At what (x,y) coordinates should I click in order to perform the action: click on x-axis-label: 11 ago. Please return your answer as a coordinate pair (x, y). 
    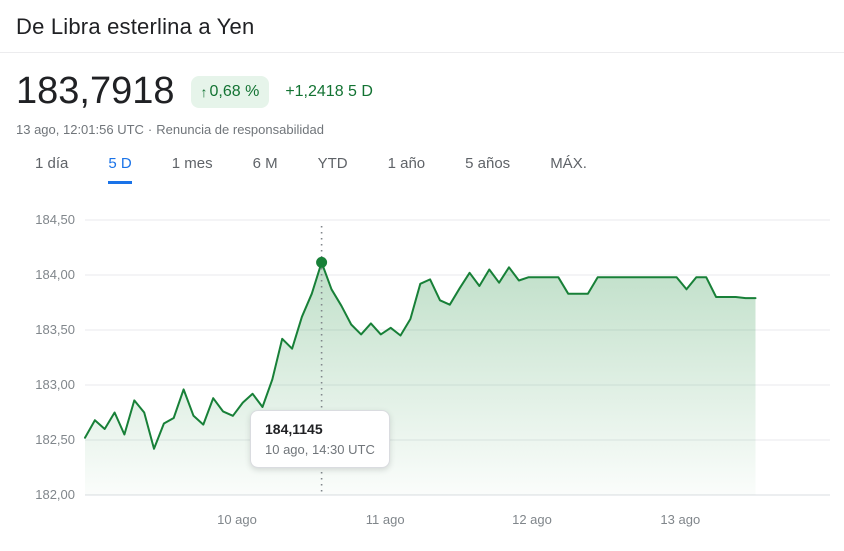
    Looking at the image, I should click on (385, 519).